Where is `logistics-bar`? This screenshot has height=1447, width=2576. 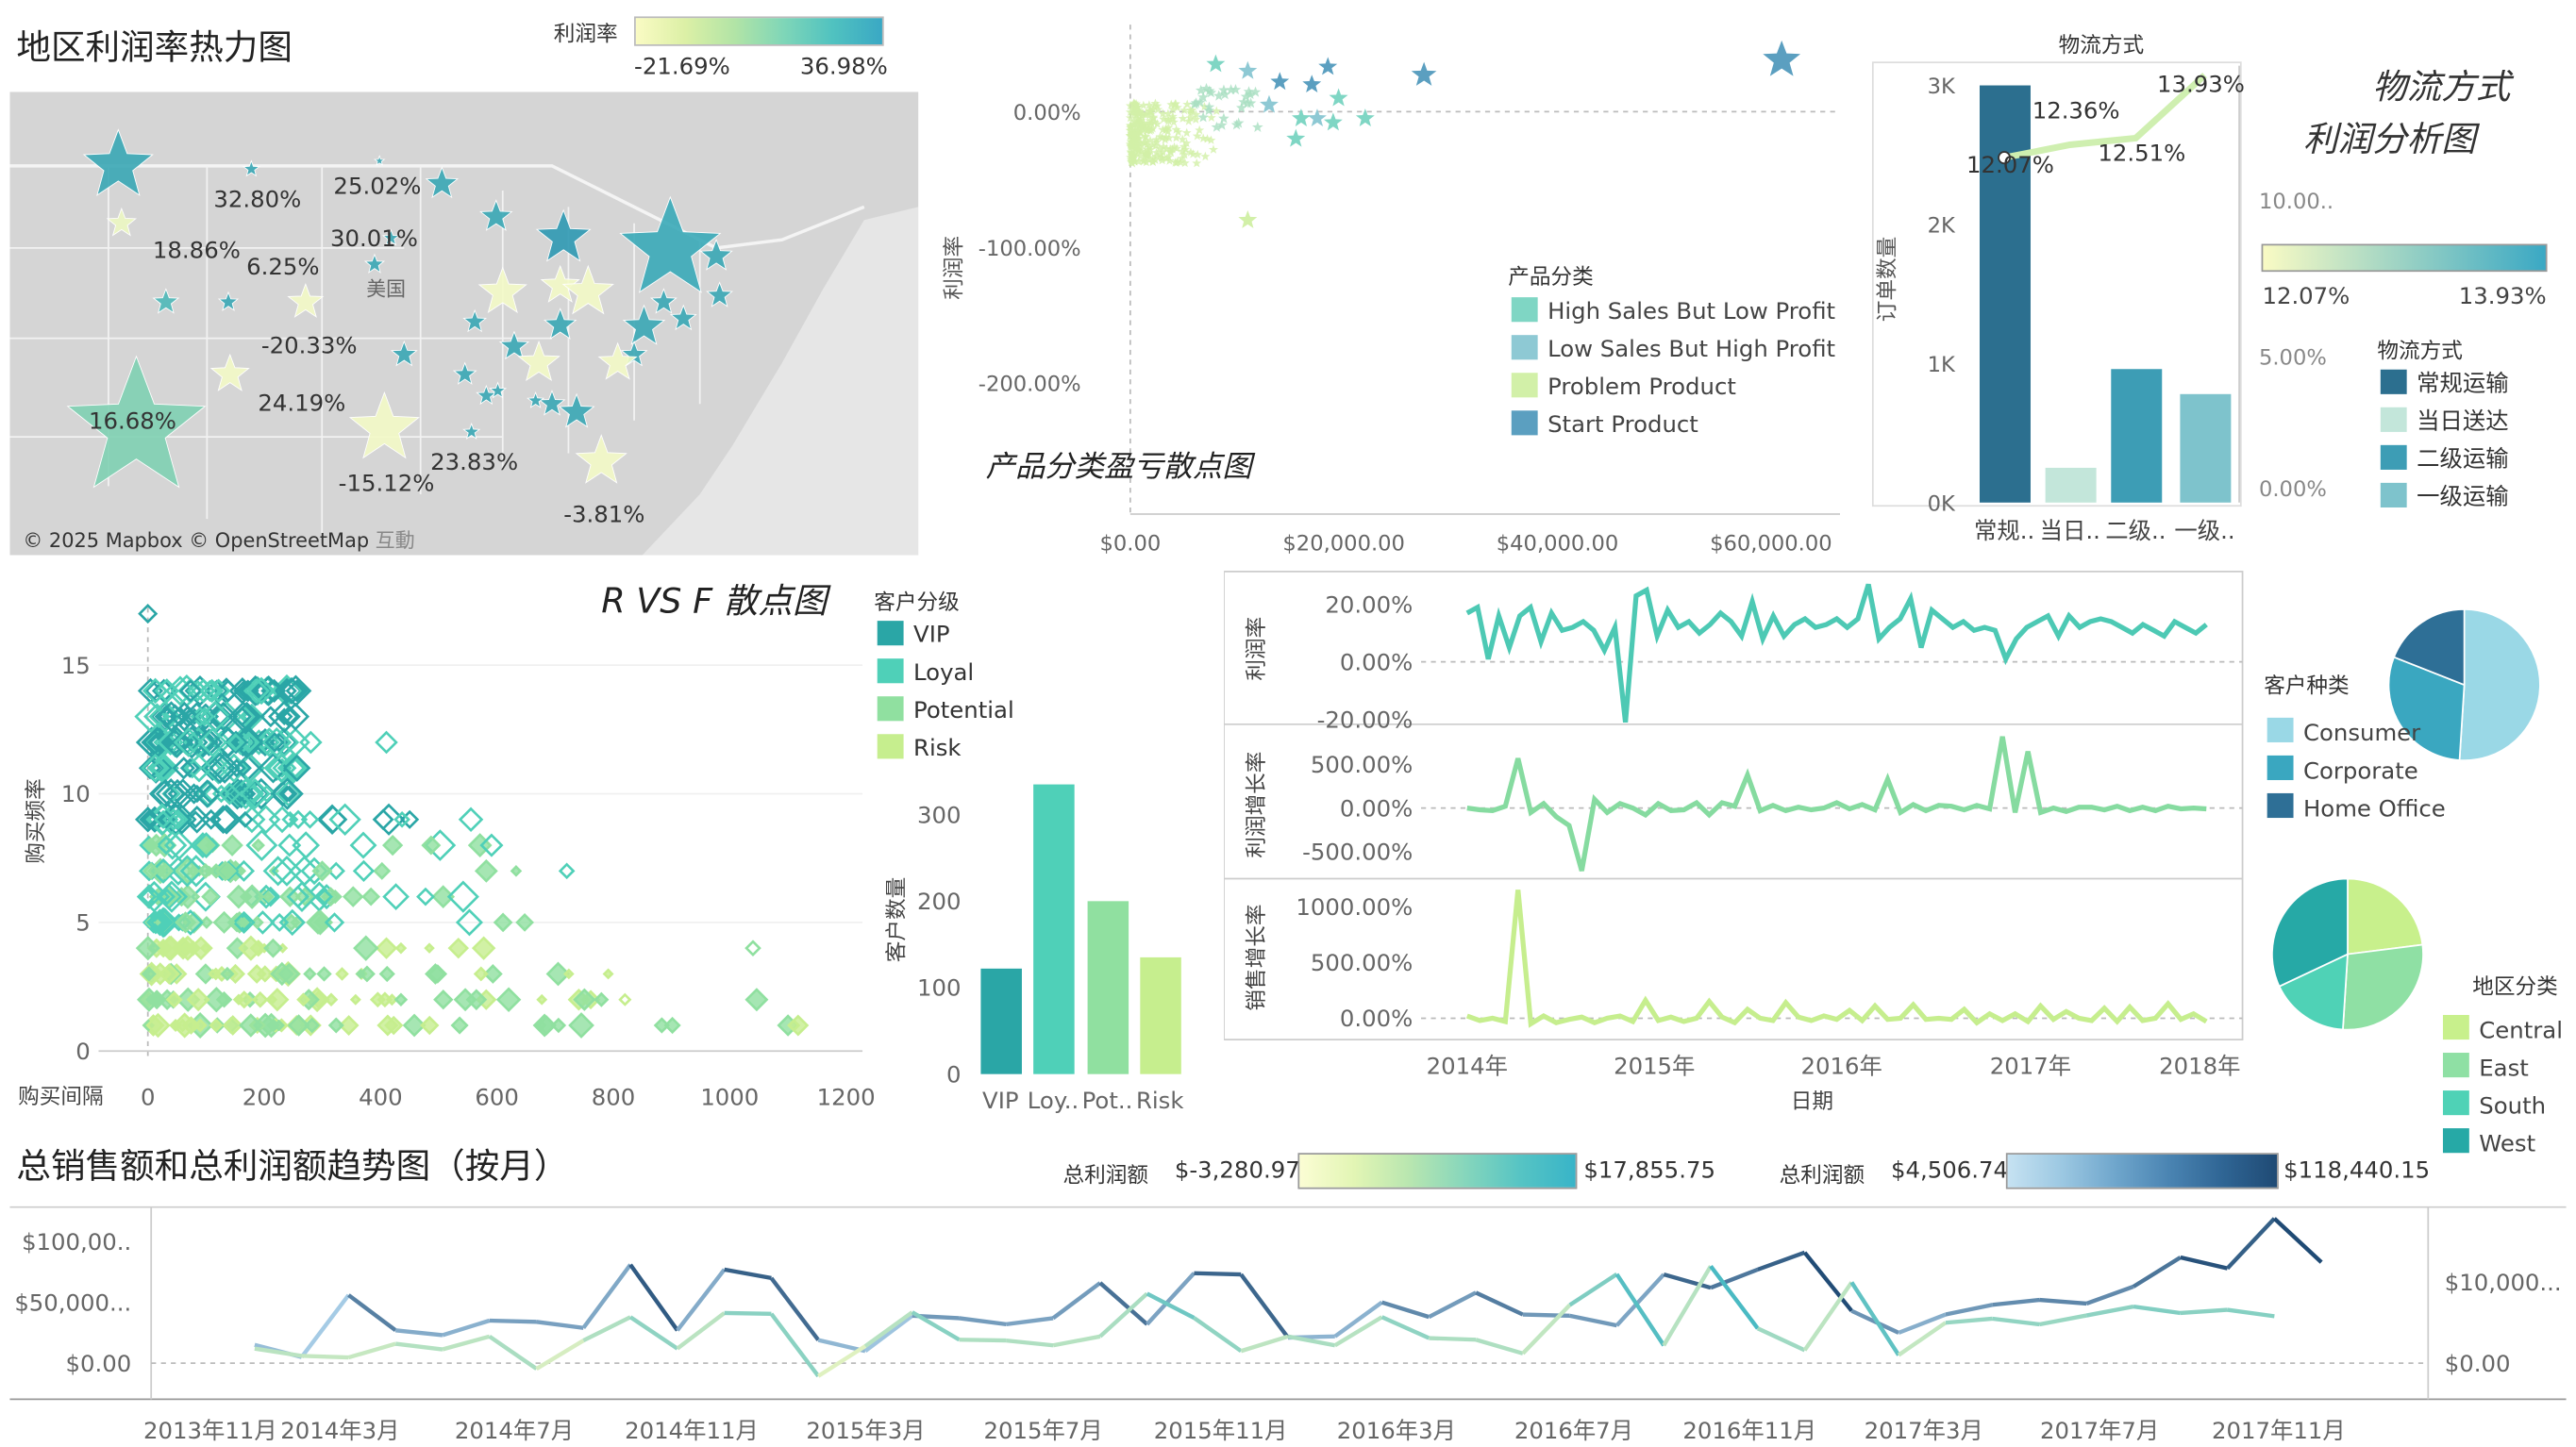 logistics-bar is located at coordinates (2005, 294).